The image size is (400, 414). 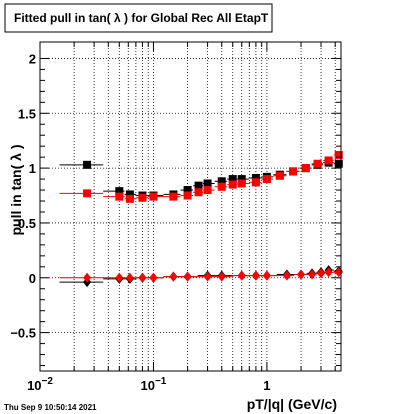 What do you see at coordinates (27, 223) in the screenshot?
I see `y-tick-label: 0.5` at bounding box center [27, 223].